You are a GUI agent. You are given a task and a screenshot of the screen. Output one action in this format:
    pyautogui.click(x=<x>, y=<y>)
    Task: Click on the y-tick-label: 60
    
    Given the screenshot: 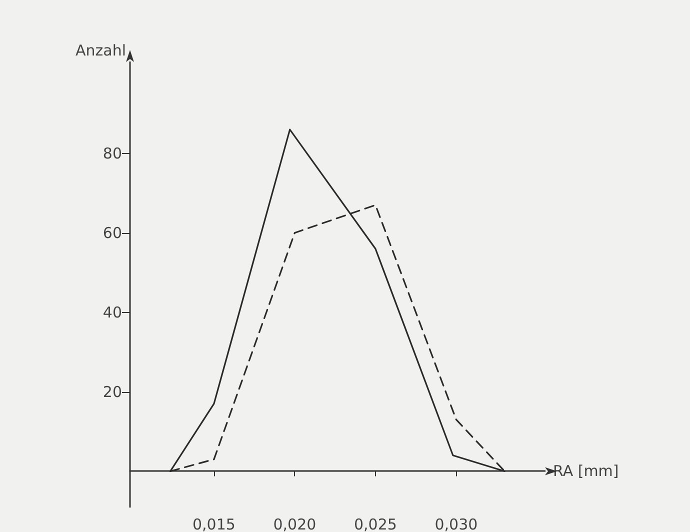 What is the action you would take?
    pyautogui.click(x=112, y=233)
    